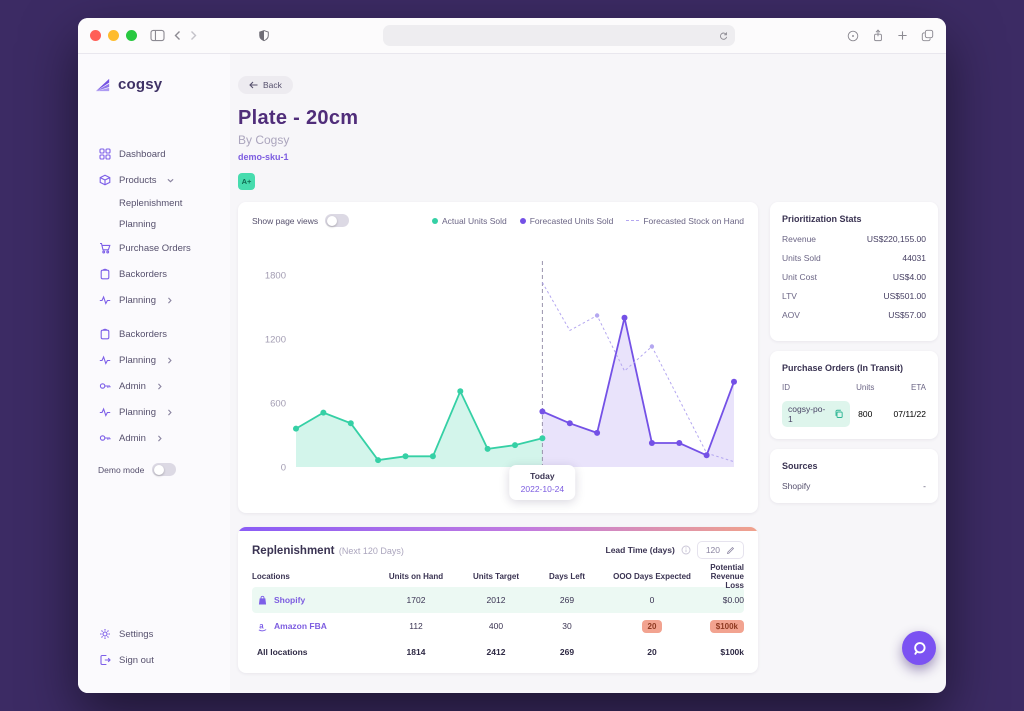 This screenshot has height=711, width=1024. I want to click on sources-card: Sources Shopify -, so click(854, 476).